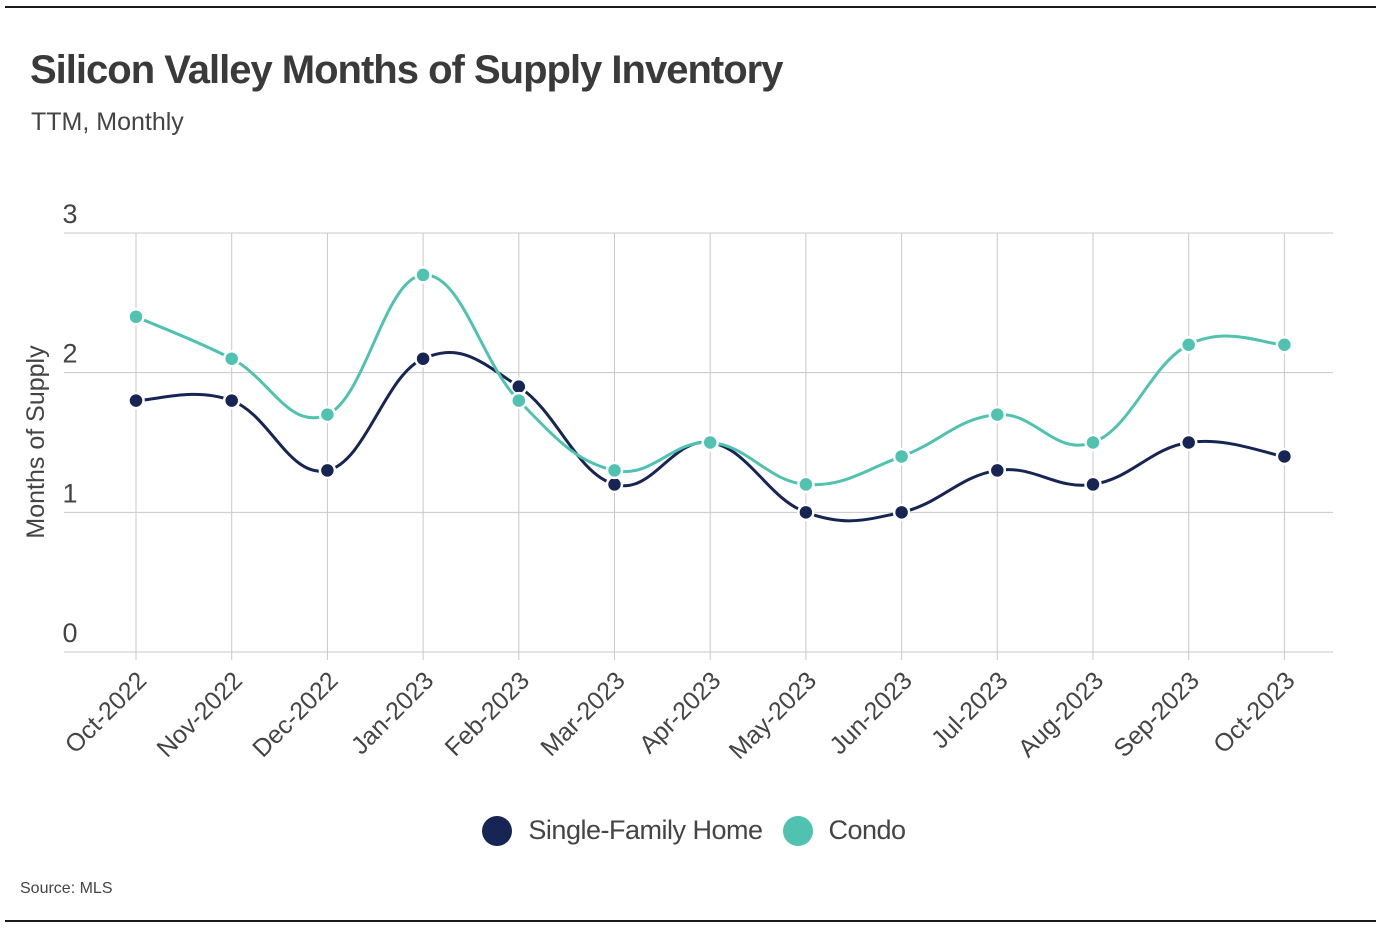 This screenshot has width=1388, height=934. What do you see at coordinates (680, 712) in the screenshot?
I see `x-tick-label: Apr-2023` at bounding box center [680, 712].